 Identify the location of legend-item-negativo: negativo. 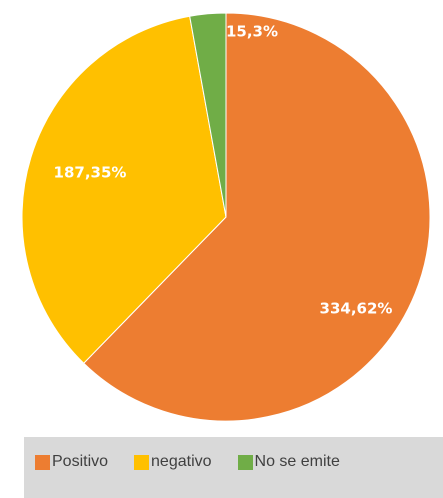
(173, 462).